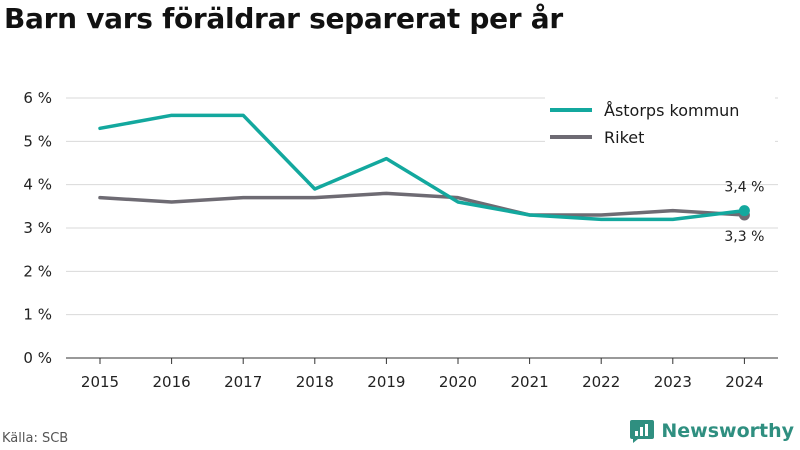 The height and width of the screenshot is (450, 800). I want to click on brand: Newsworthy, so click(711, 431).